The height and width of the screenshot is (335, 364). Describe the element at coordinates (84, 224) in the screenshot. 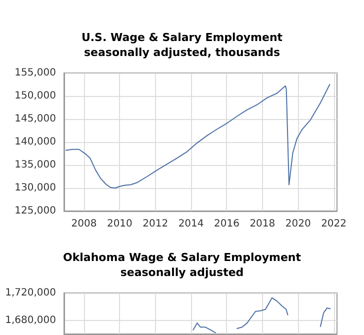

I see `x-tick-label: 2008` at that location.